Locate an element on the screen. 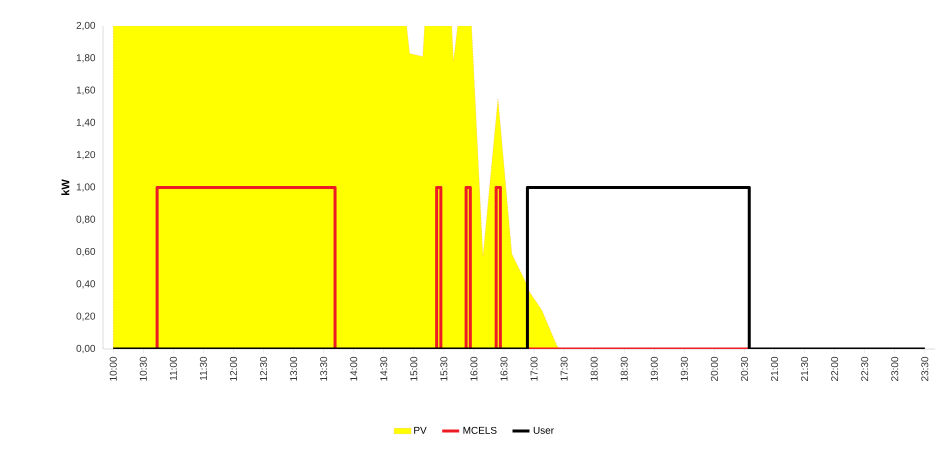  x-tick-label: 12:30 is located at coordinates (264, 368).